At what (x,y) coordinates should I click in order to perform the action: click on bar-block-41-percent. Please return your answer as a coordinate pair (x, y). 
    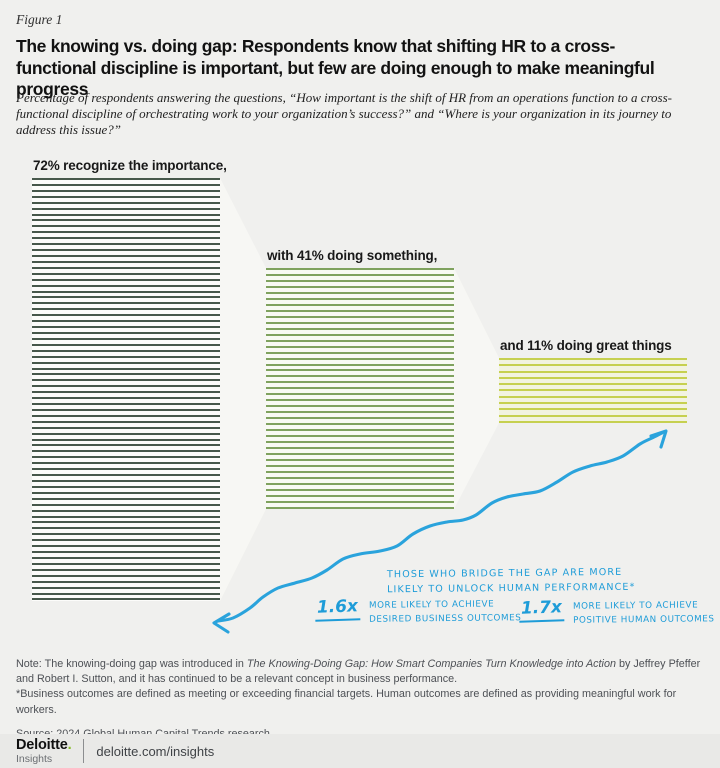
    Looking at the image, I should click on (360, 388).